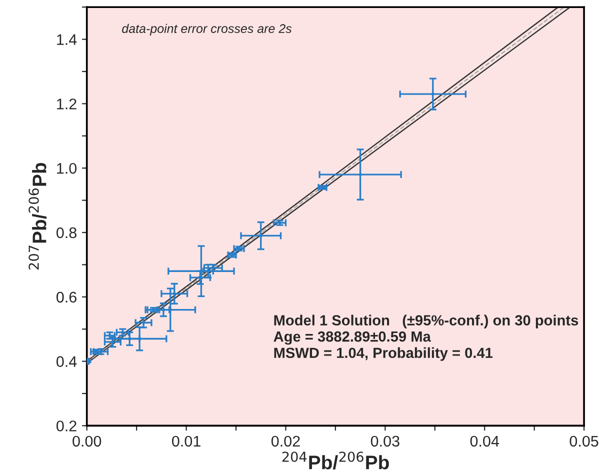 This screenshot has height=473, width=599. What do you see at coordinates (67, 39) in the screenshot?
I see `y-tick-label: 1.4` at bounding box center [67, 39].